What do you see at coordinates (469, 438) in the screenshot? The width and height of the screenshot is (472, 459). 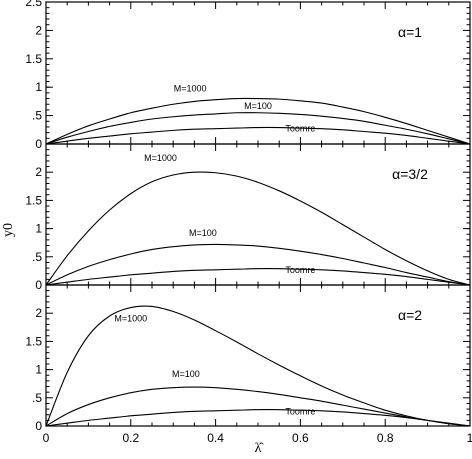 I see `x-tick-label: 1` at bounding box center [469, 438].